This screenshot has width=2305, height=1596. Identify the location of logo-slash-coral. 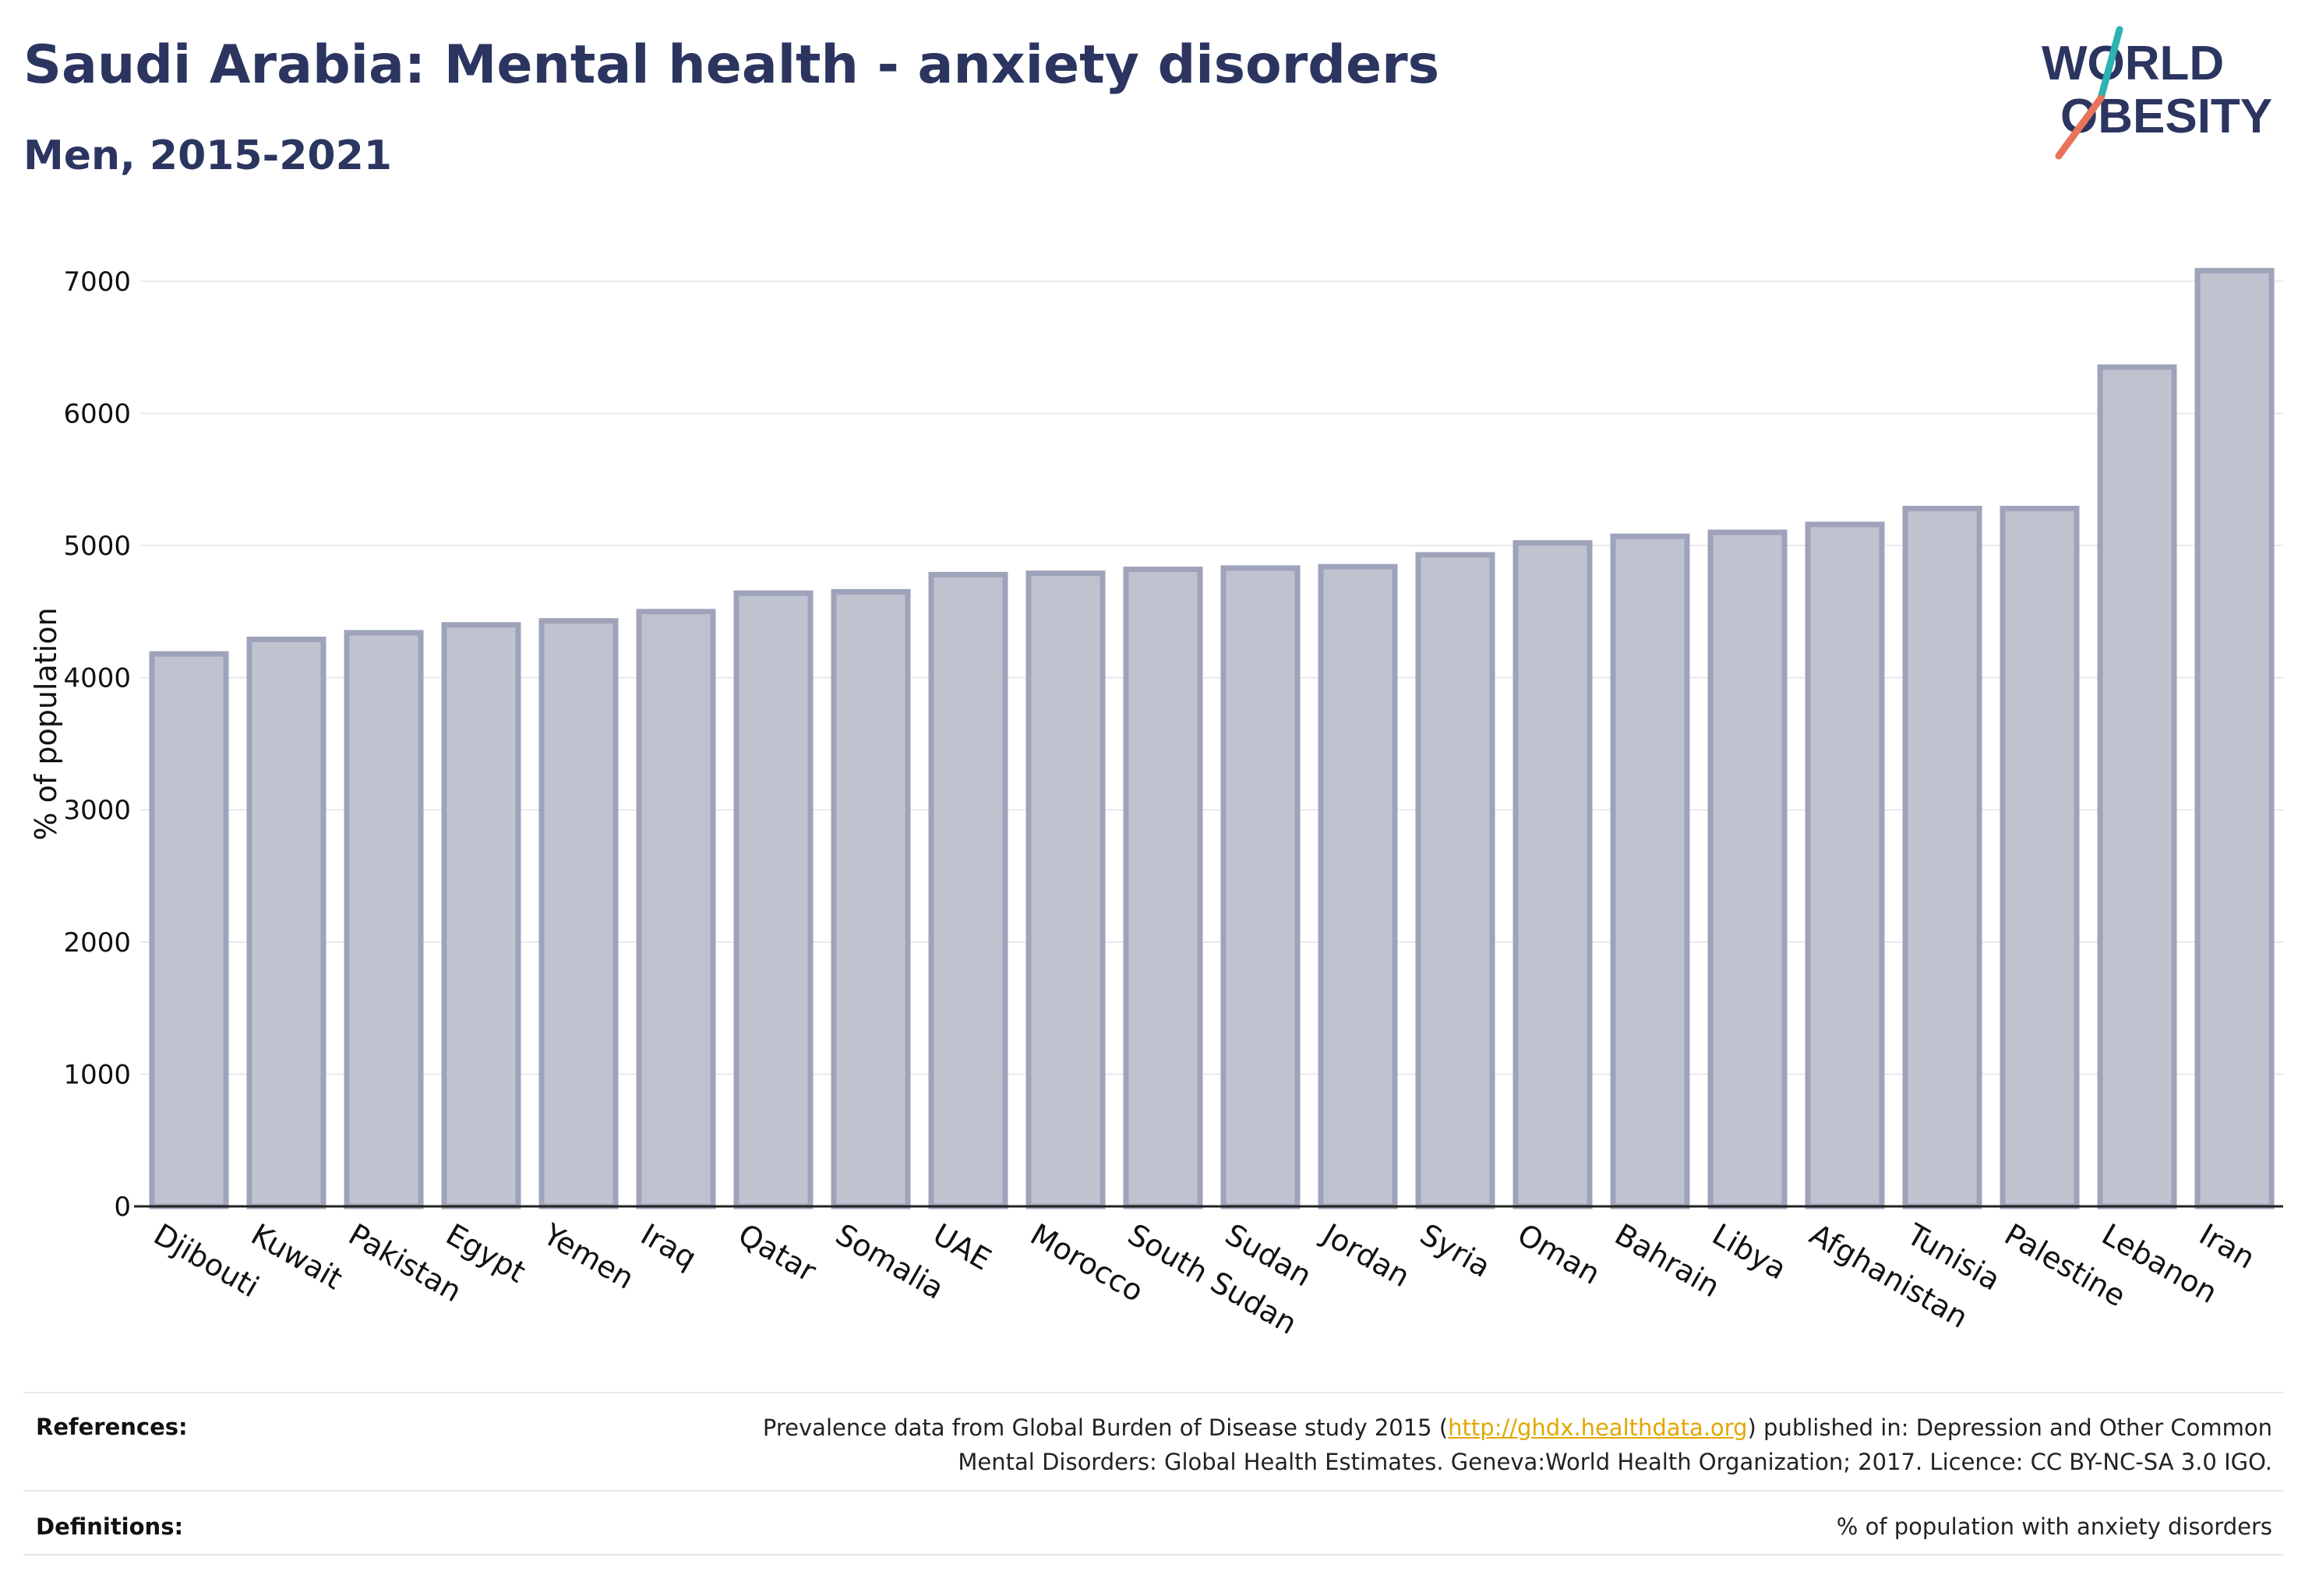
(2080, 127).